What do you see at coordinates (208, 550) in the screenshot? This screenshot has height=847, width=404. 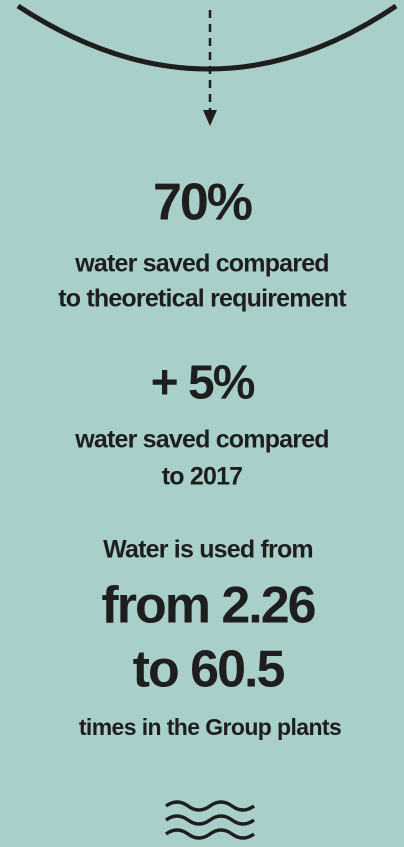 I see `usage-intro: Water is used from` at bounding box center [208, 550].